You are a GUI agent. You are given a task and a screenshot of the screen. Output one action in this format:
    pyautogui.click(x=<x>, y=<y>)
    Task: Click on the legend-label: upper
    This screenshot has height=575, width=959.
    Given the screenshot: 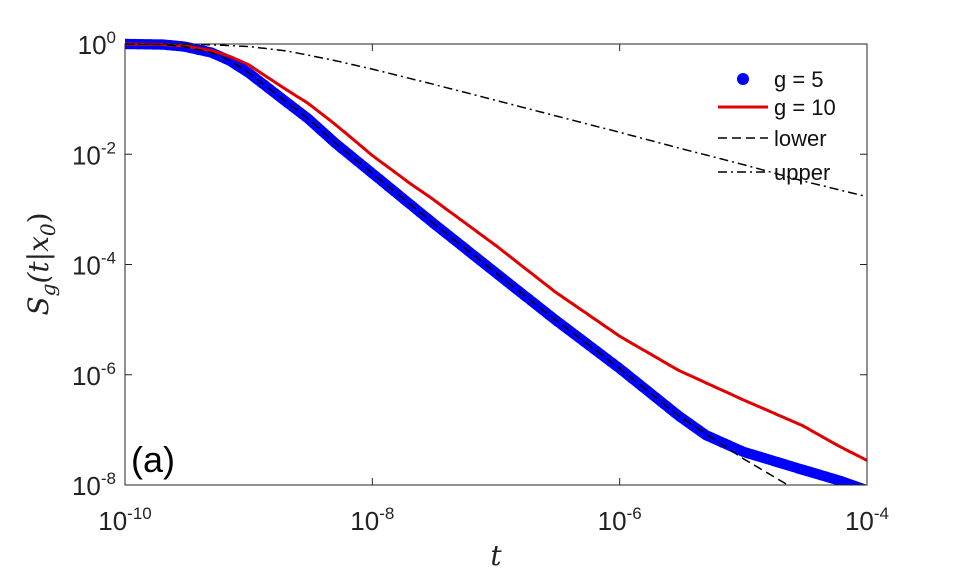 What is the action you would take?
    pyautogui.click(x=802, y=172)
    